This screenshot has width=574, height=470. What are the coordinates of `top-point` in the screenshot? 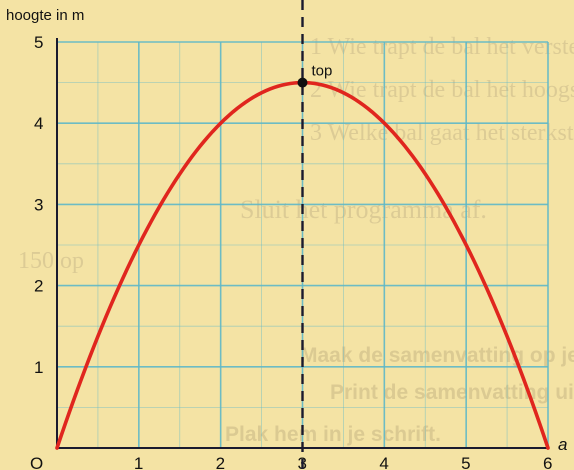 It's located at (302, 82).